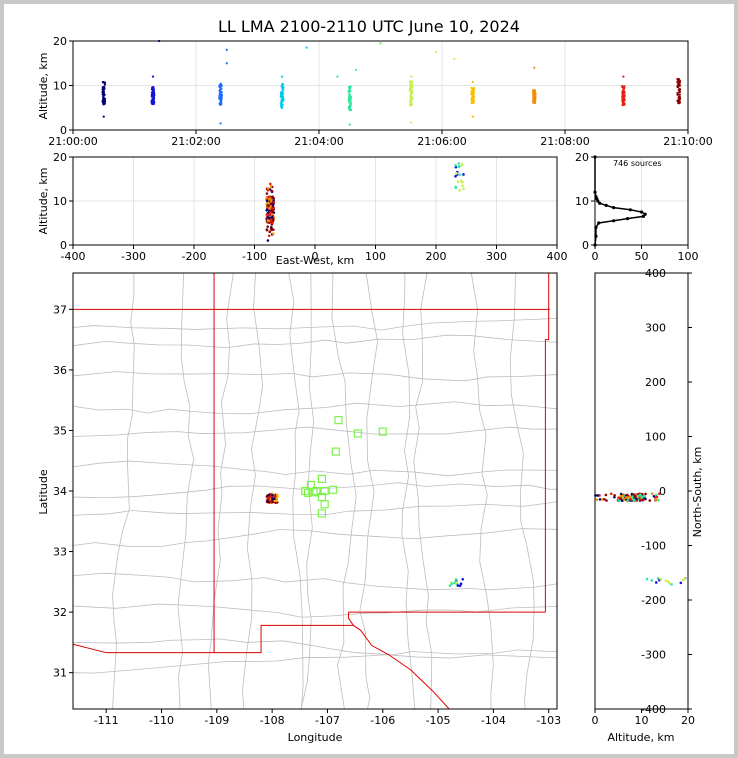 This screenshot has width=738, height=758. Describe the element at coordinates (653, 600) in the screenshot. I see `y-tick-label: -200` at that location.